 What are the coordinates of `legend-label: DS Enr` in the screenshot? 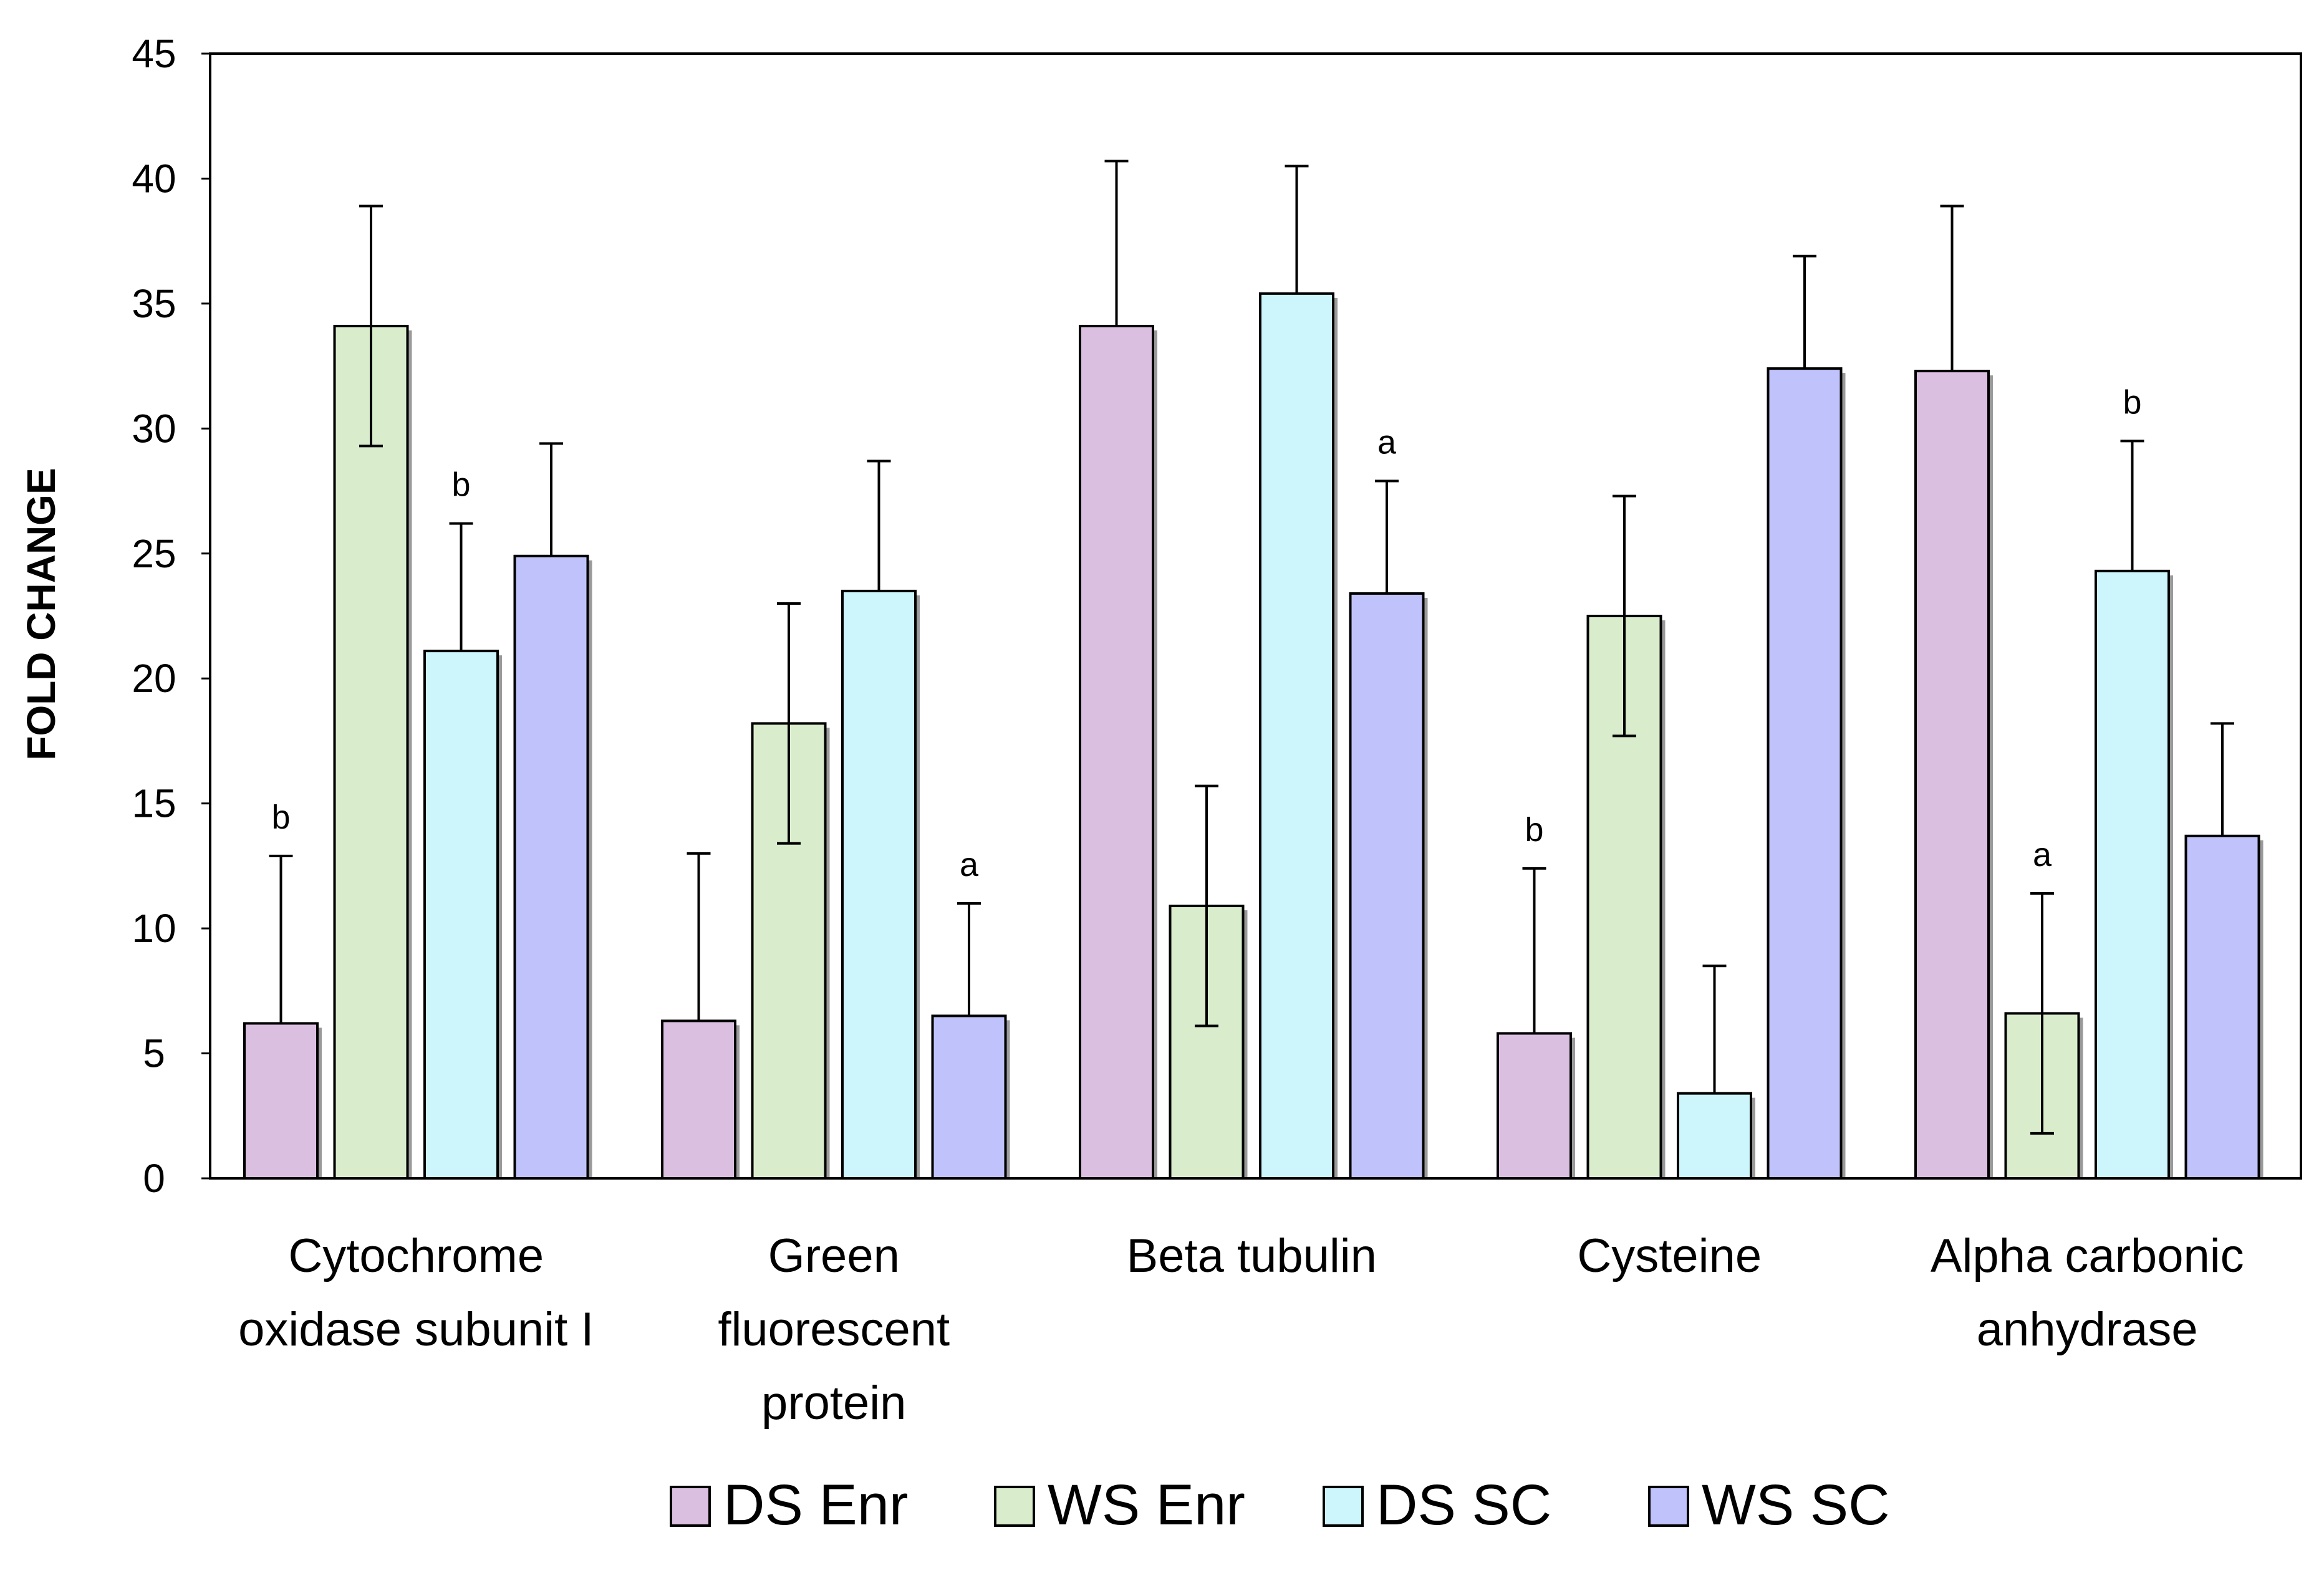 It's located at (816, 1505).